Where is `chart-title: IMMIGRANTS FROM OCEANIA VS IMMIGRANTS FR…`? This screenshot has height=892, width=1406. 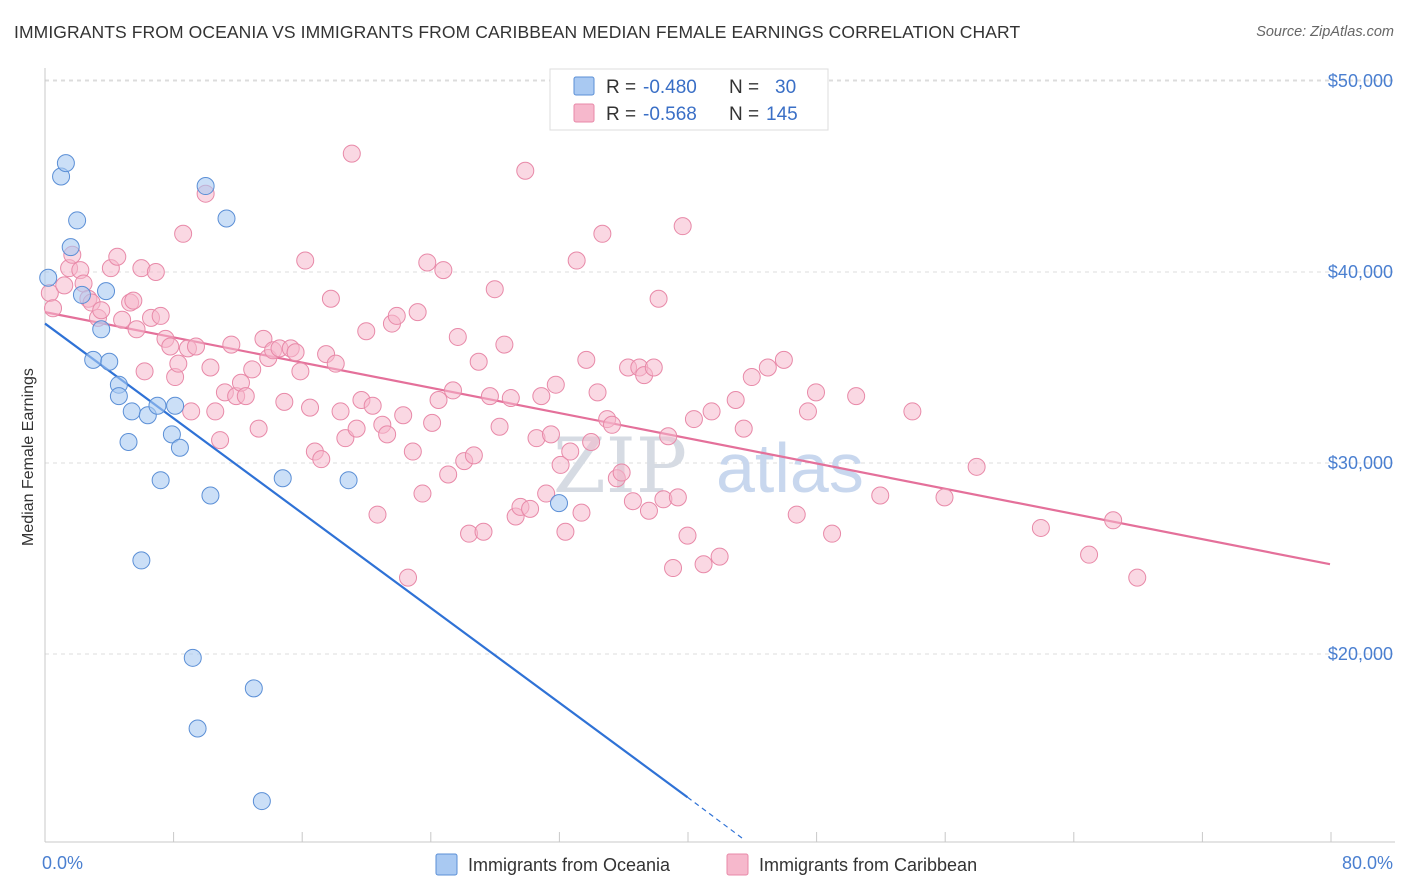
chart-title: IMMIGRANTS FROM OCEANIA VS IMMIGRANTS FR… is located at coordinates (517, 32).